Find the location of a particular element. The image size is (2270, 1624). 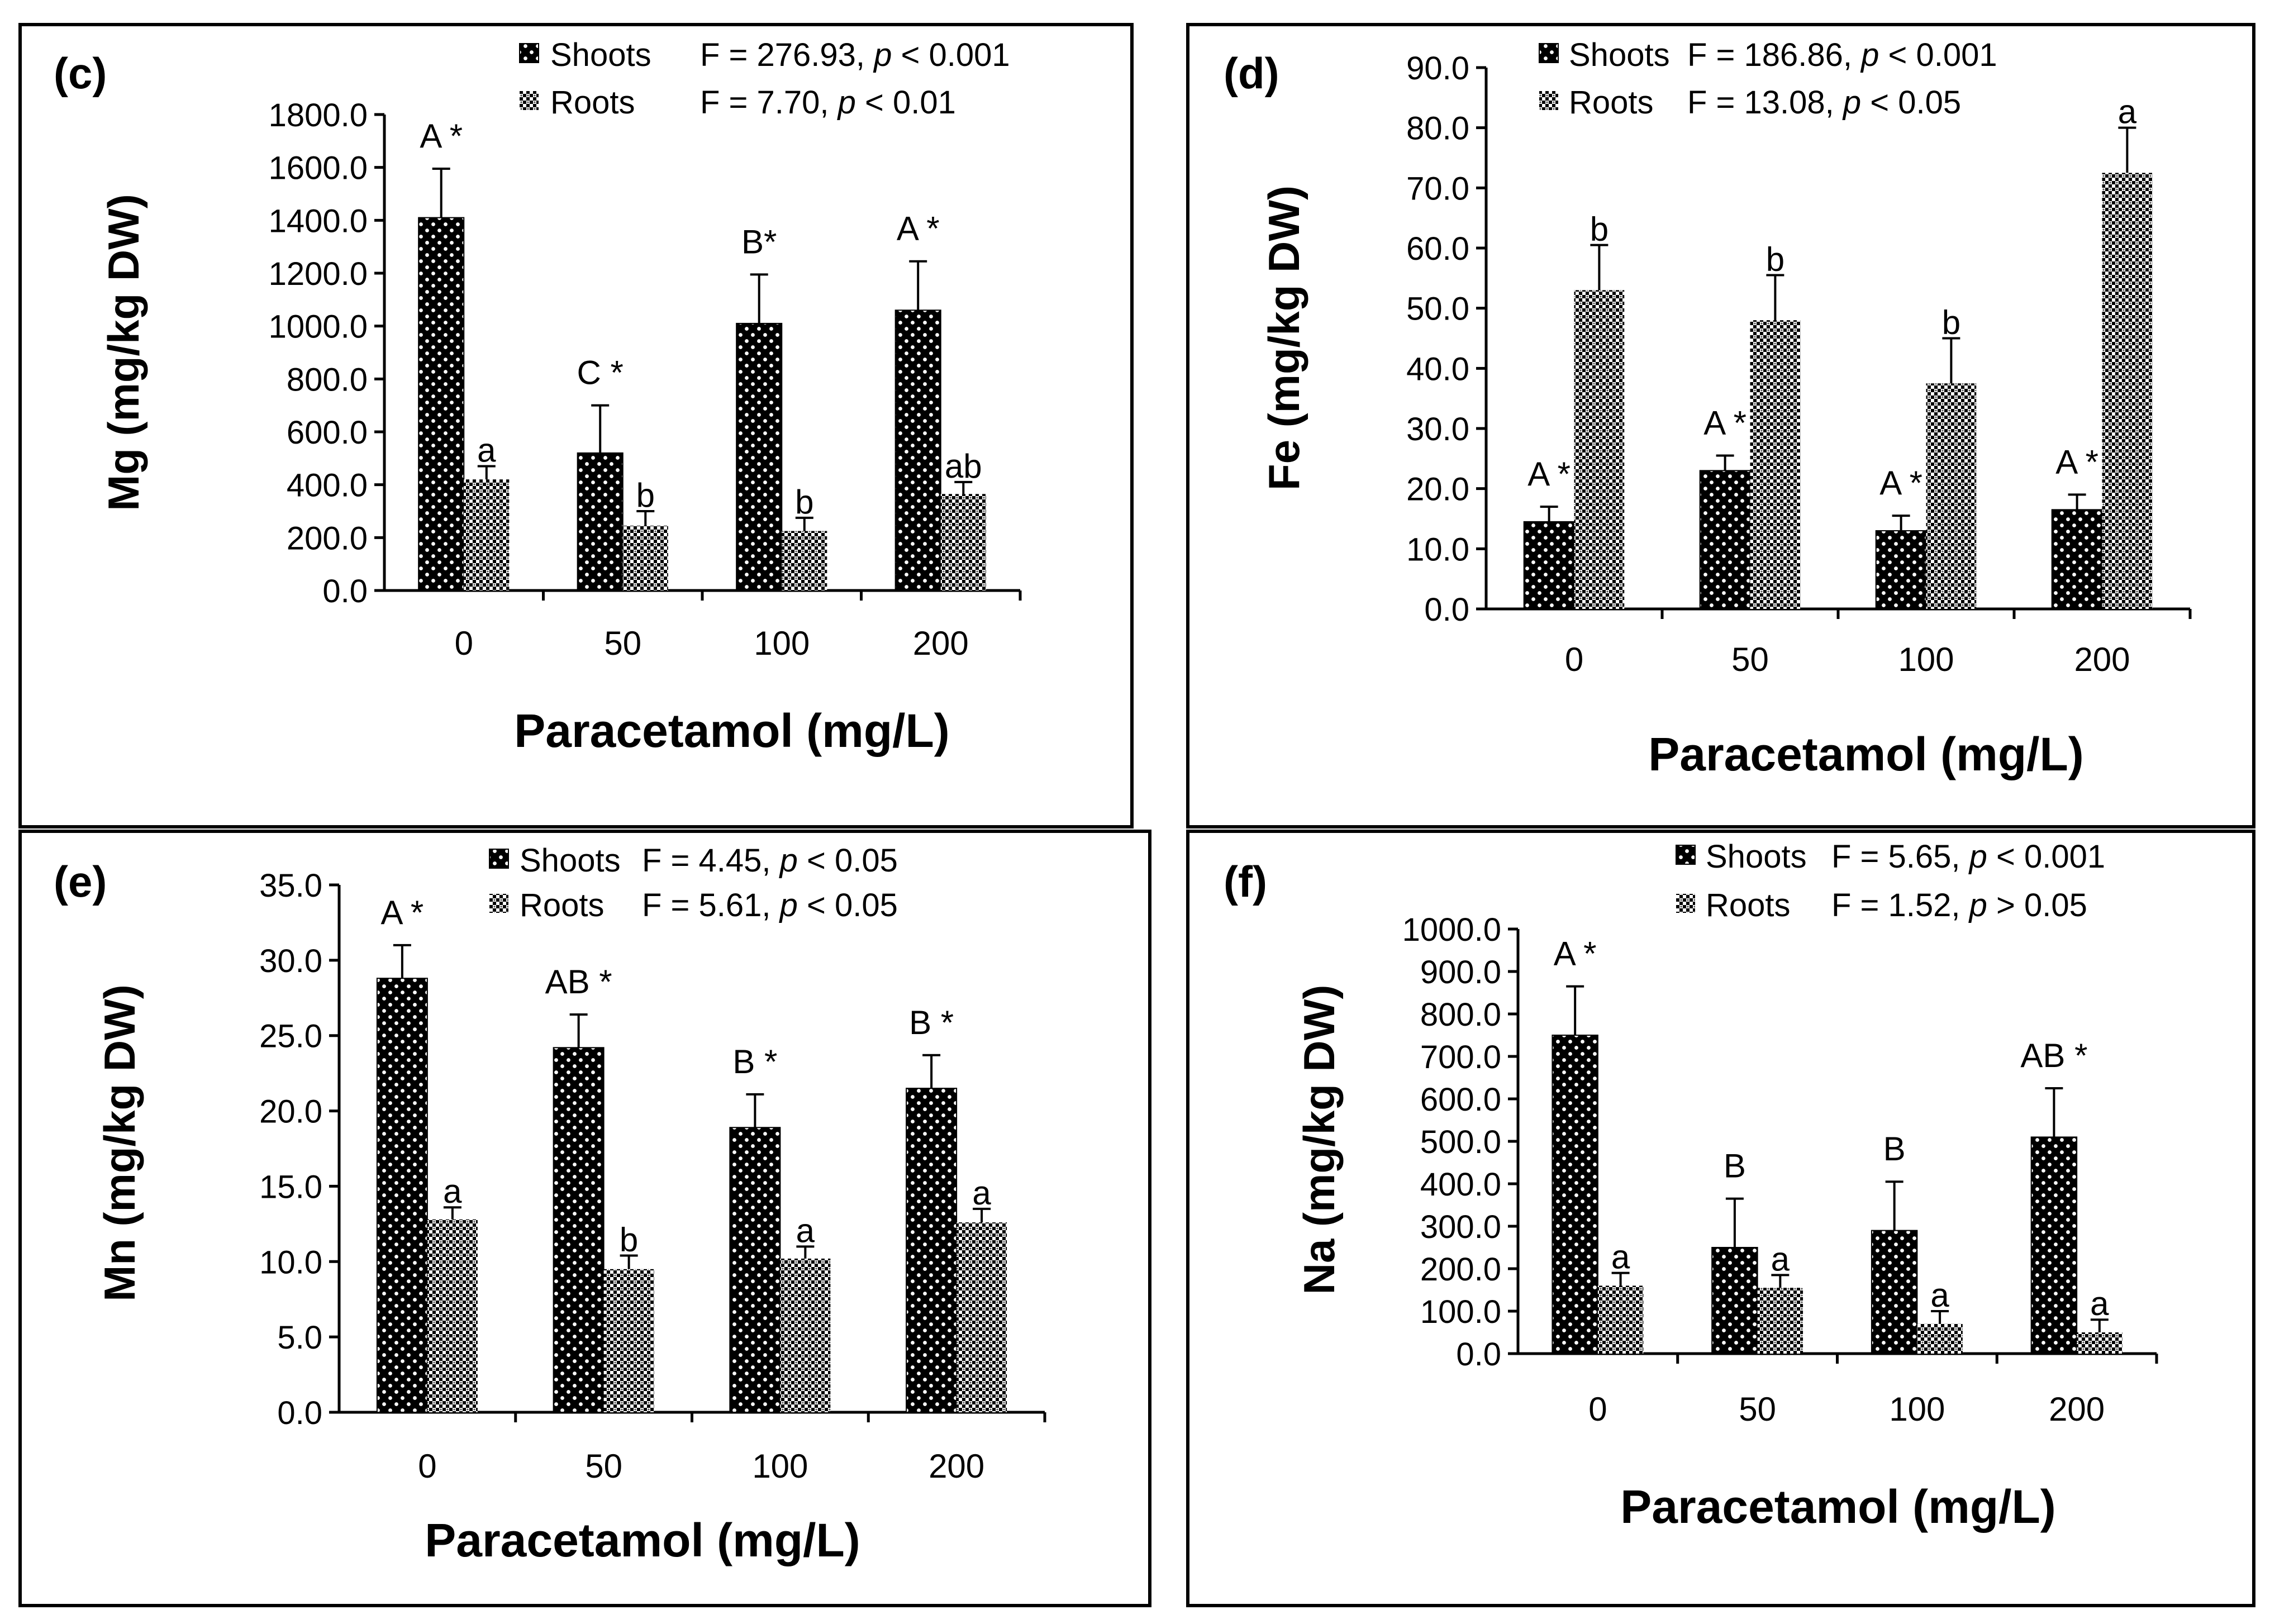

y-tick-label: 50.0 is located at coordinates (1438, 309).